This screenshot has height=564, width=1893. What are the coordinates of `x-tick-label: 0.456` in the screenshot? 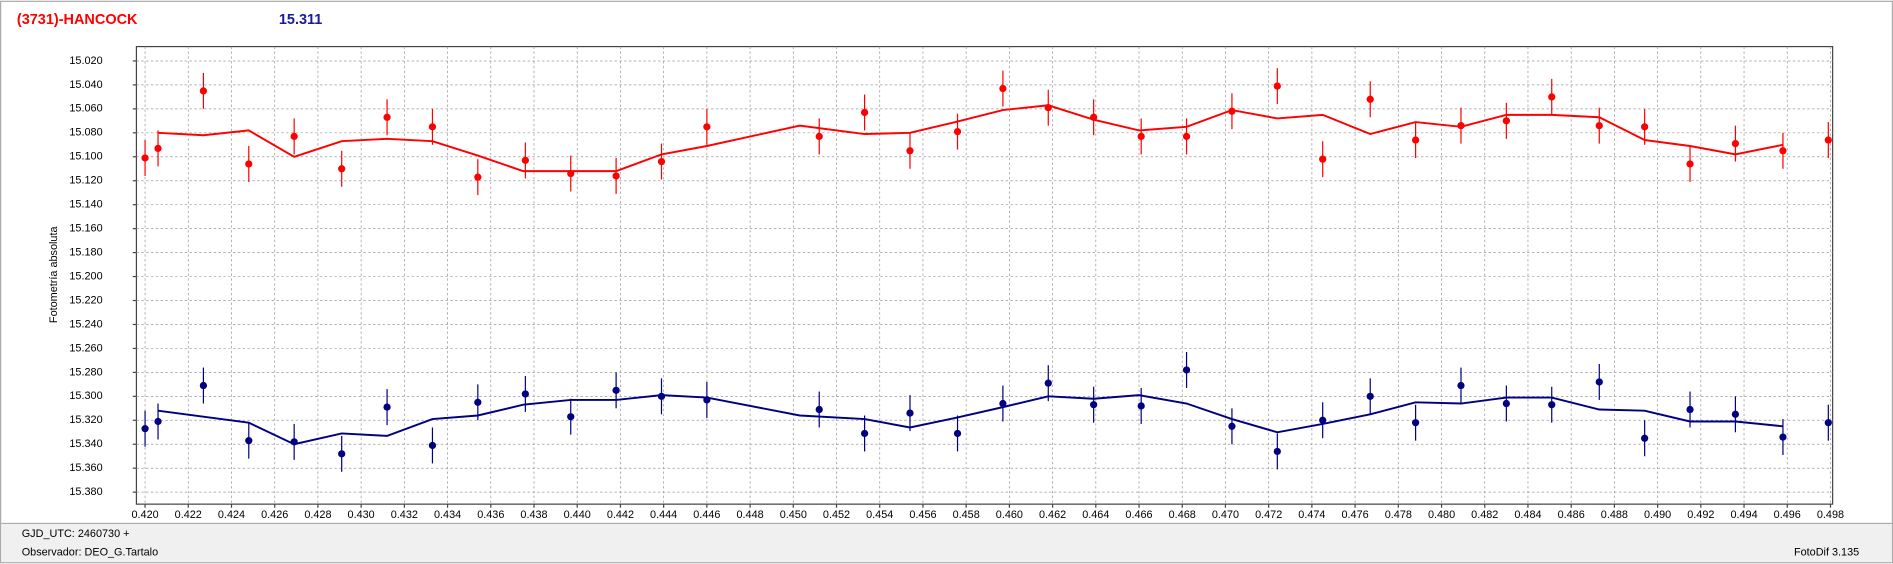 It's located at (922, 515).